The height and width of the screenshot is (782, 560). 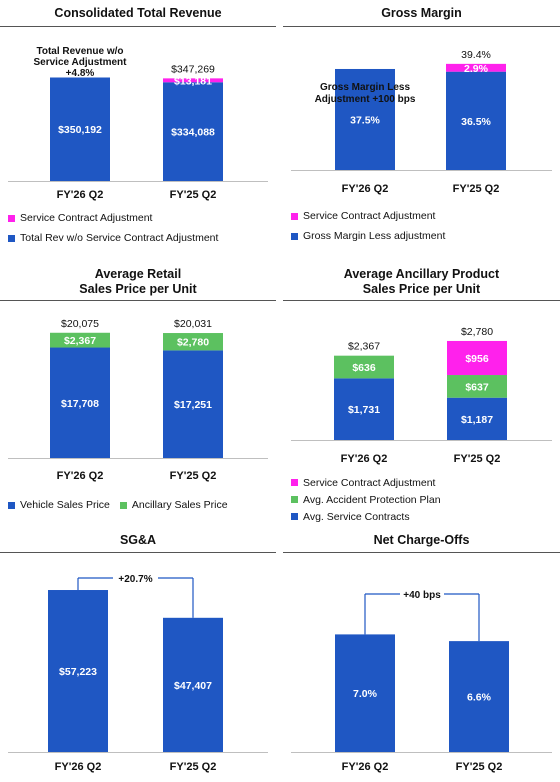 I want to click on revenue-title: Consolidated Total Revenue, so click(x=138, y=13).